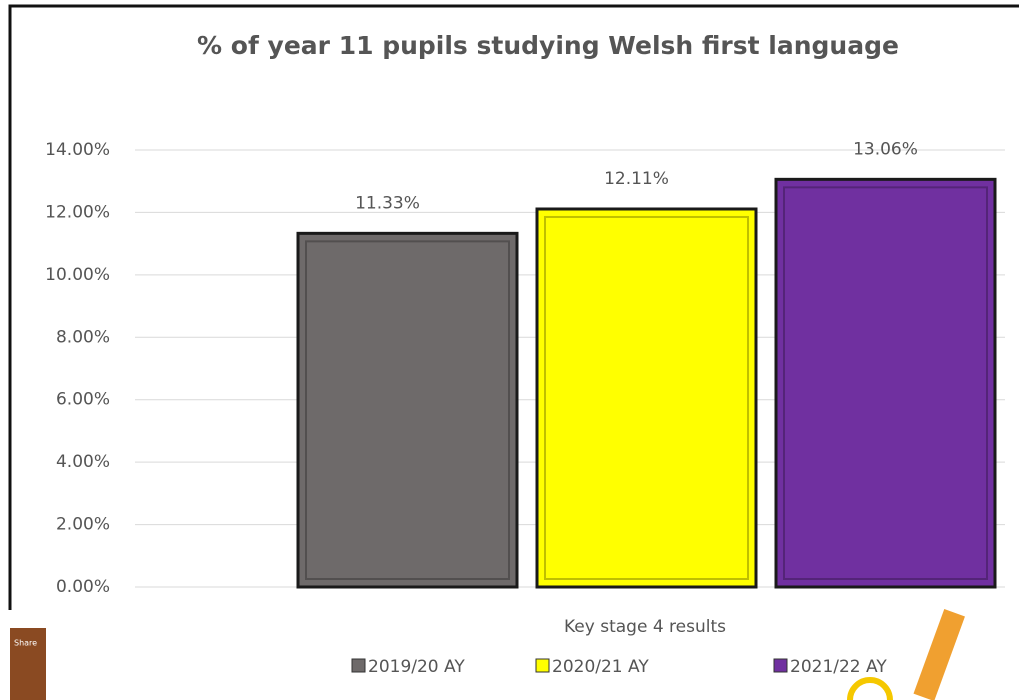 Image resolution: width=1019 pixels, height=700 pixels. I want to click on data-label: 12.11%, so click(636, 179).